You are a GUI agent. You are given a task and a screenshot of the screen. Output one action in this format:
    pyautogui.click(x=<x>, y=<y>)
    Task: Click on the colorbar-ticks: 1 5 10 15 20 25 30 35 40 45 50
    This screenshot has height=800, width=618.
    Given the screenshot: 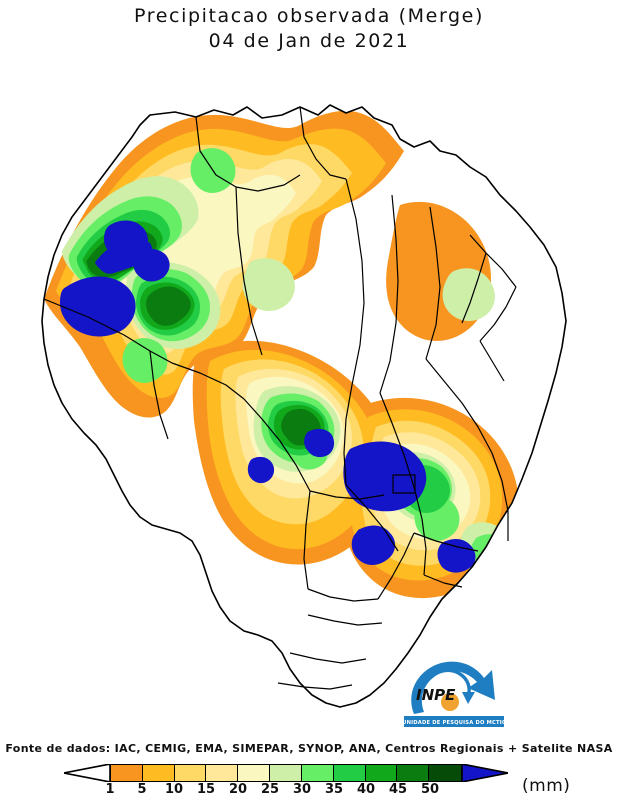 What is the action you would take?
    pyautogui.click(x=283, y=790)
    